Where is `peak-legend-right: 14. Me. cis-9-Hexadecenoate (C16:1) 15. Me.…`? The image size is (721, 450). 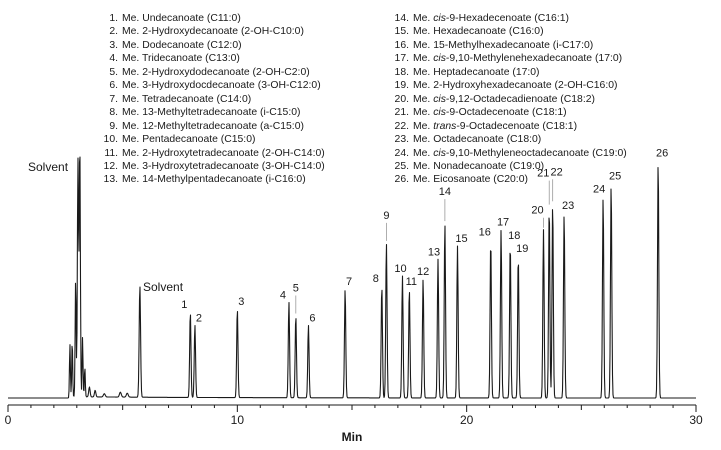 peak-legend-right: 14. Me. cis-9-Hexadecenoate (C16:1) 15. Me.… is located at coordinates (508, 99).